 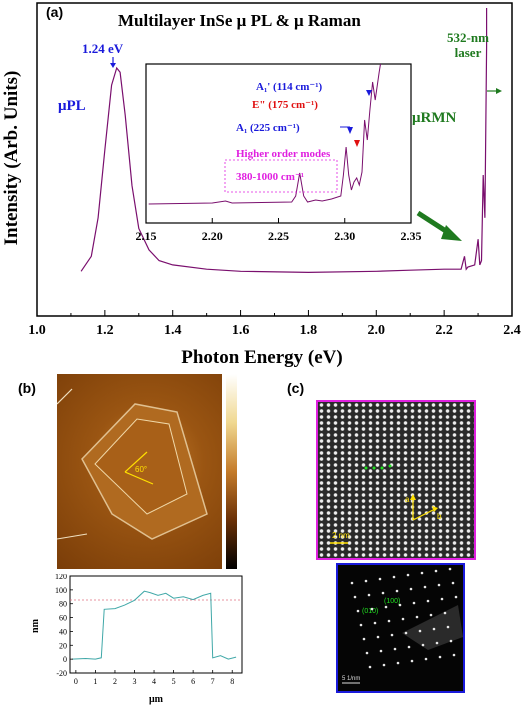 I want to click on panel-a-label: (a), so click(x=55, y=12).